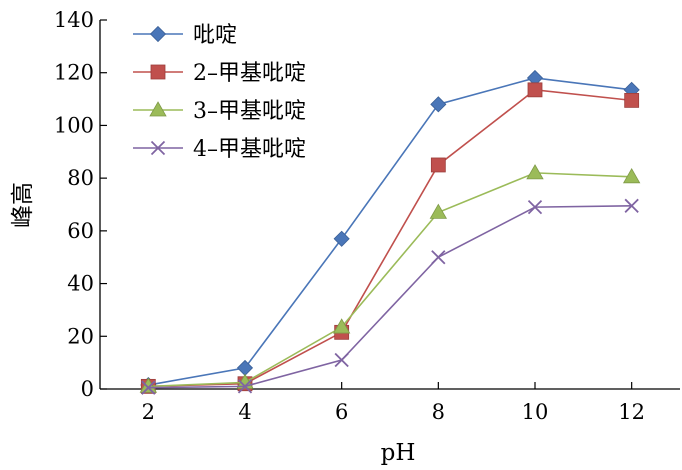 The width and height of the screenshot is (682, 470). Describe the element at coordinates (535, 412) in the screenshot. I see `x-tick-label: 10` at that location.